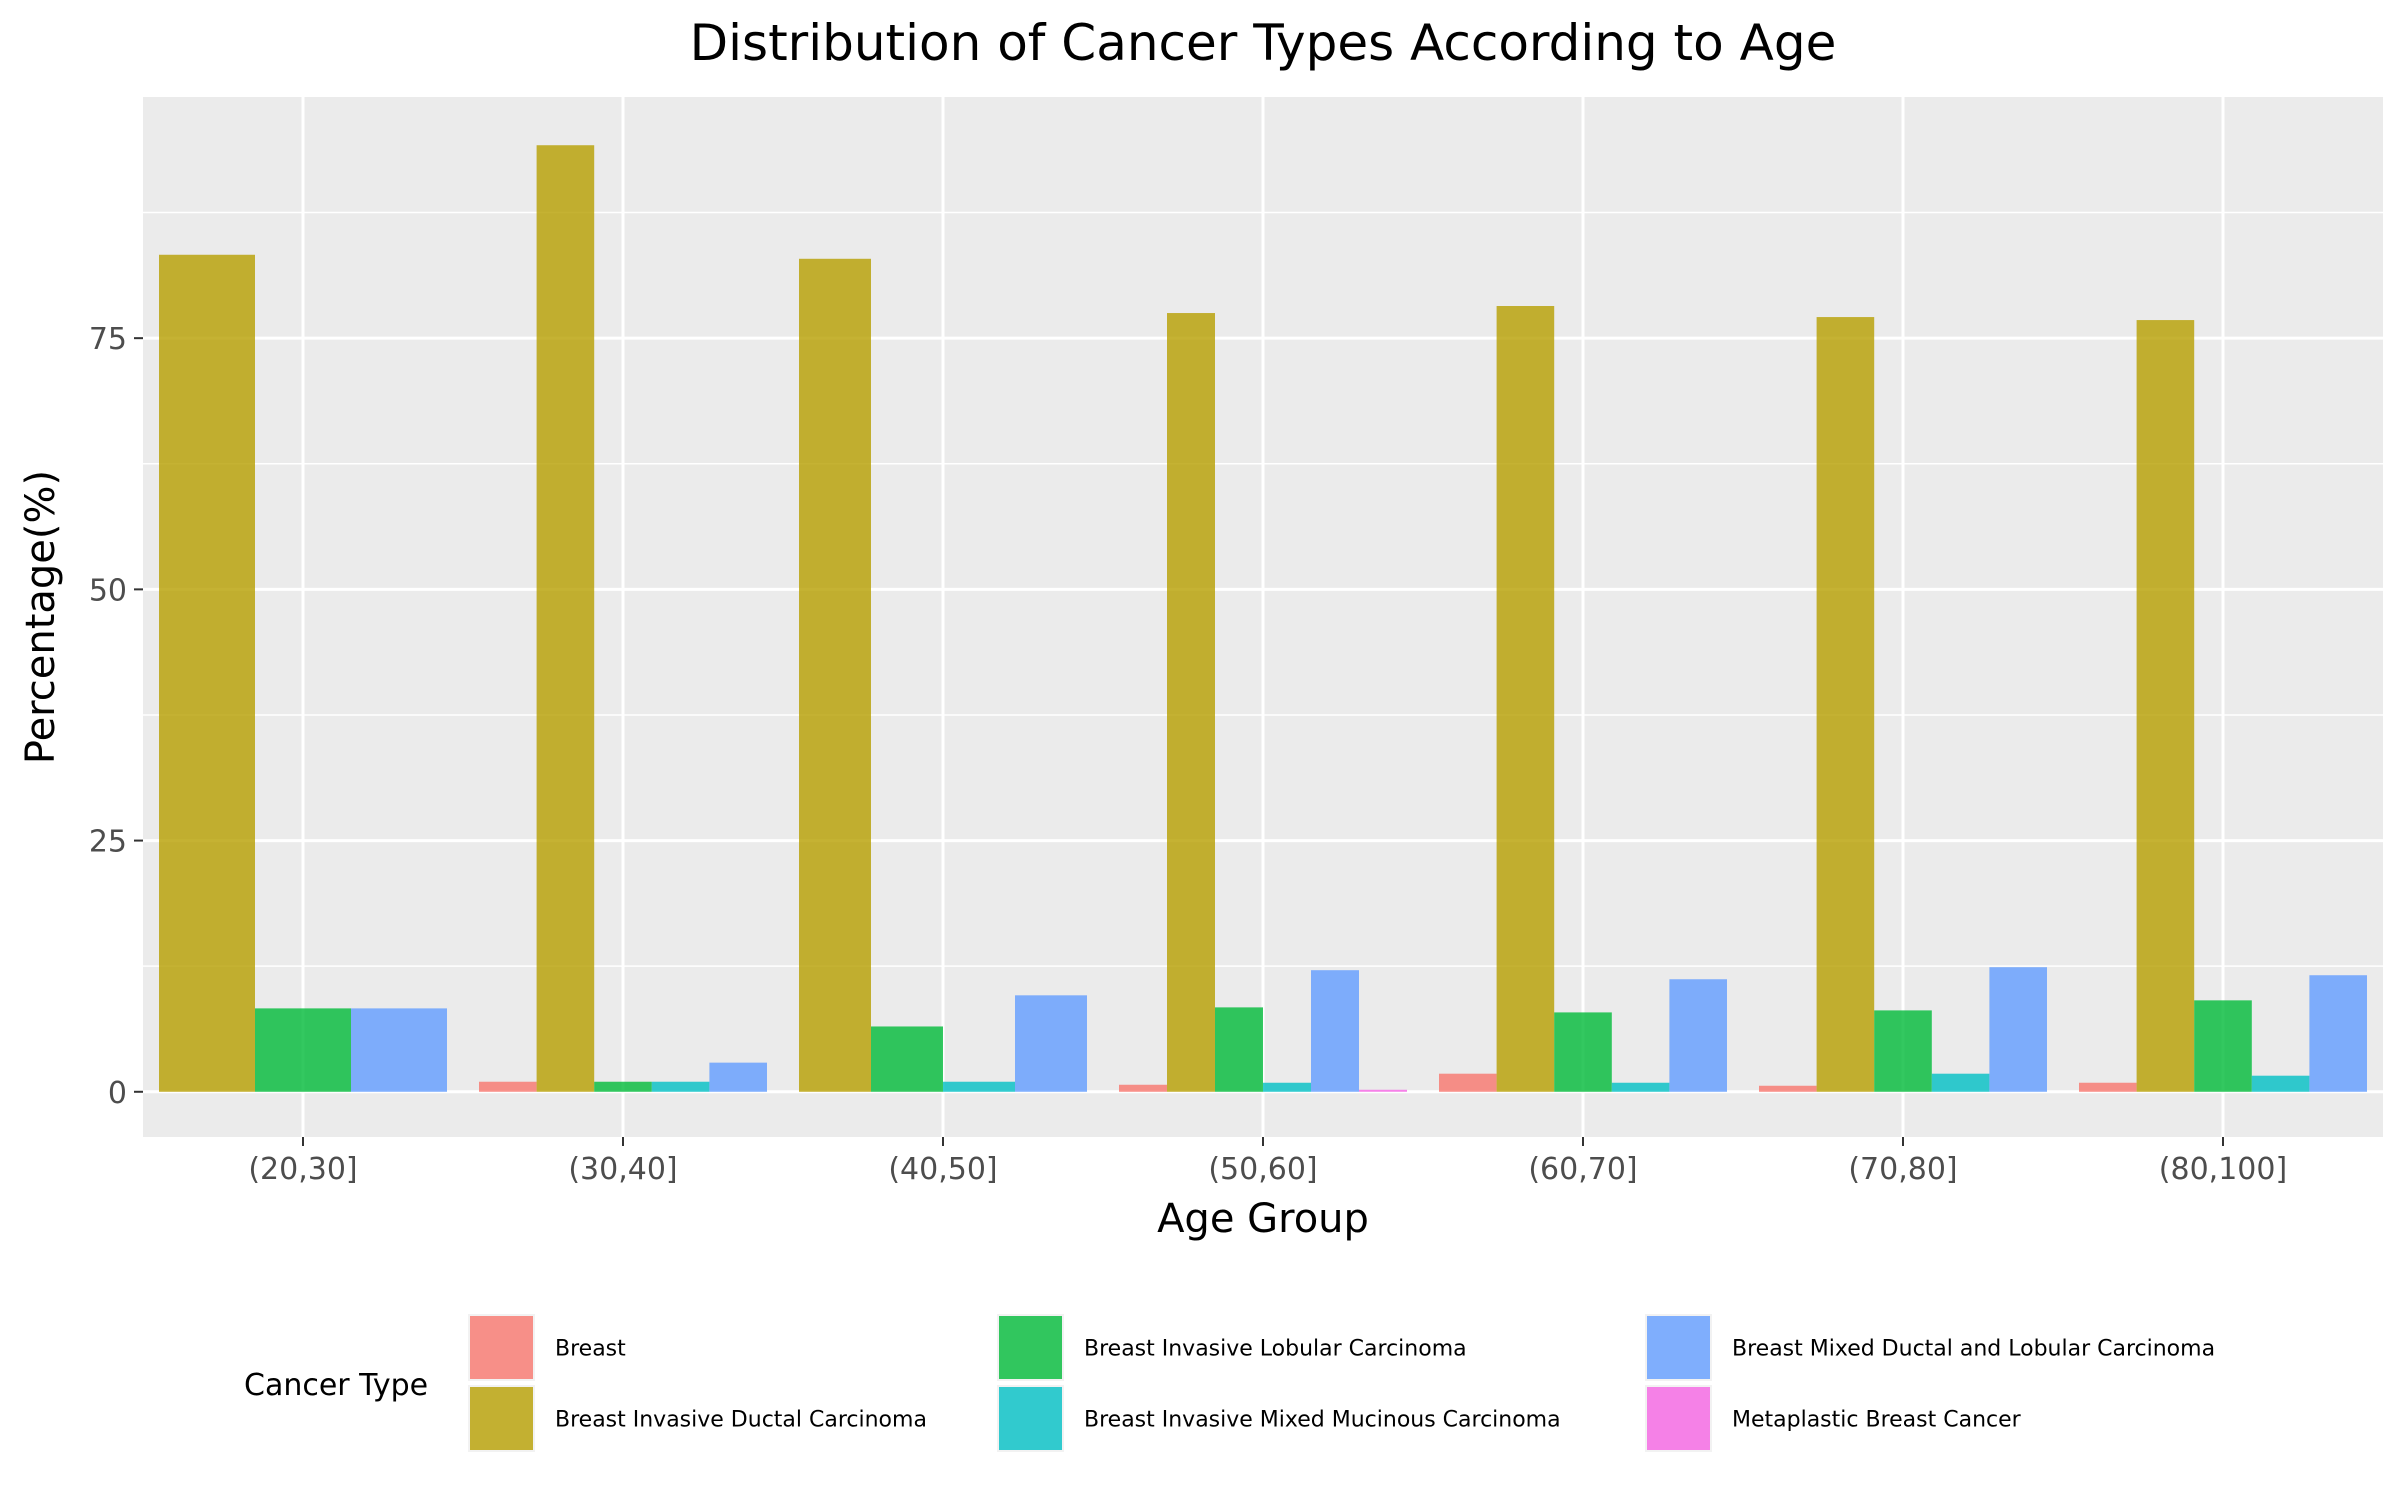 The image size is (2400, 1500). Describe the element at coordinates (302, 1169) in the screenshot. I see `x-tick-label: (20,30]` at that location.